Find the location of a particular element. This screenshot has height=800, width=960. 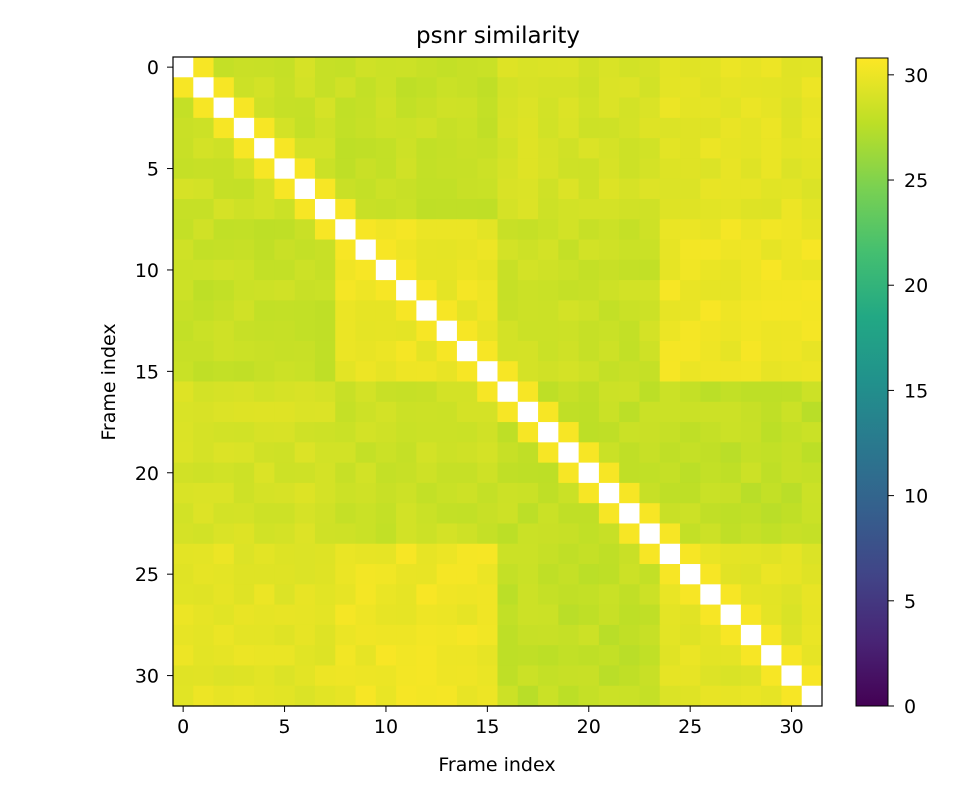

y-axis-ticks: 0 5 10 15 20 25 30 is located at coordinates (154, 372).